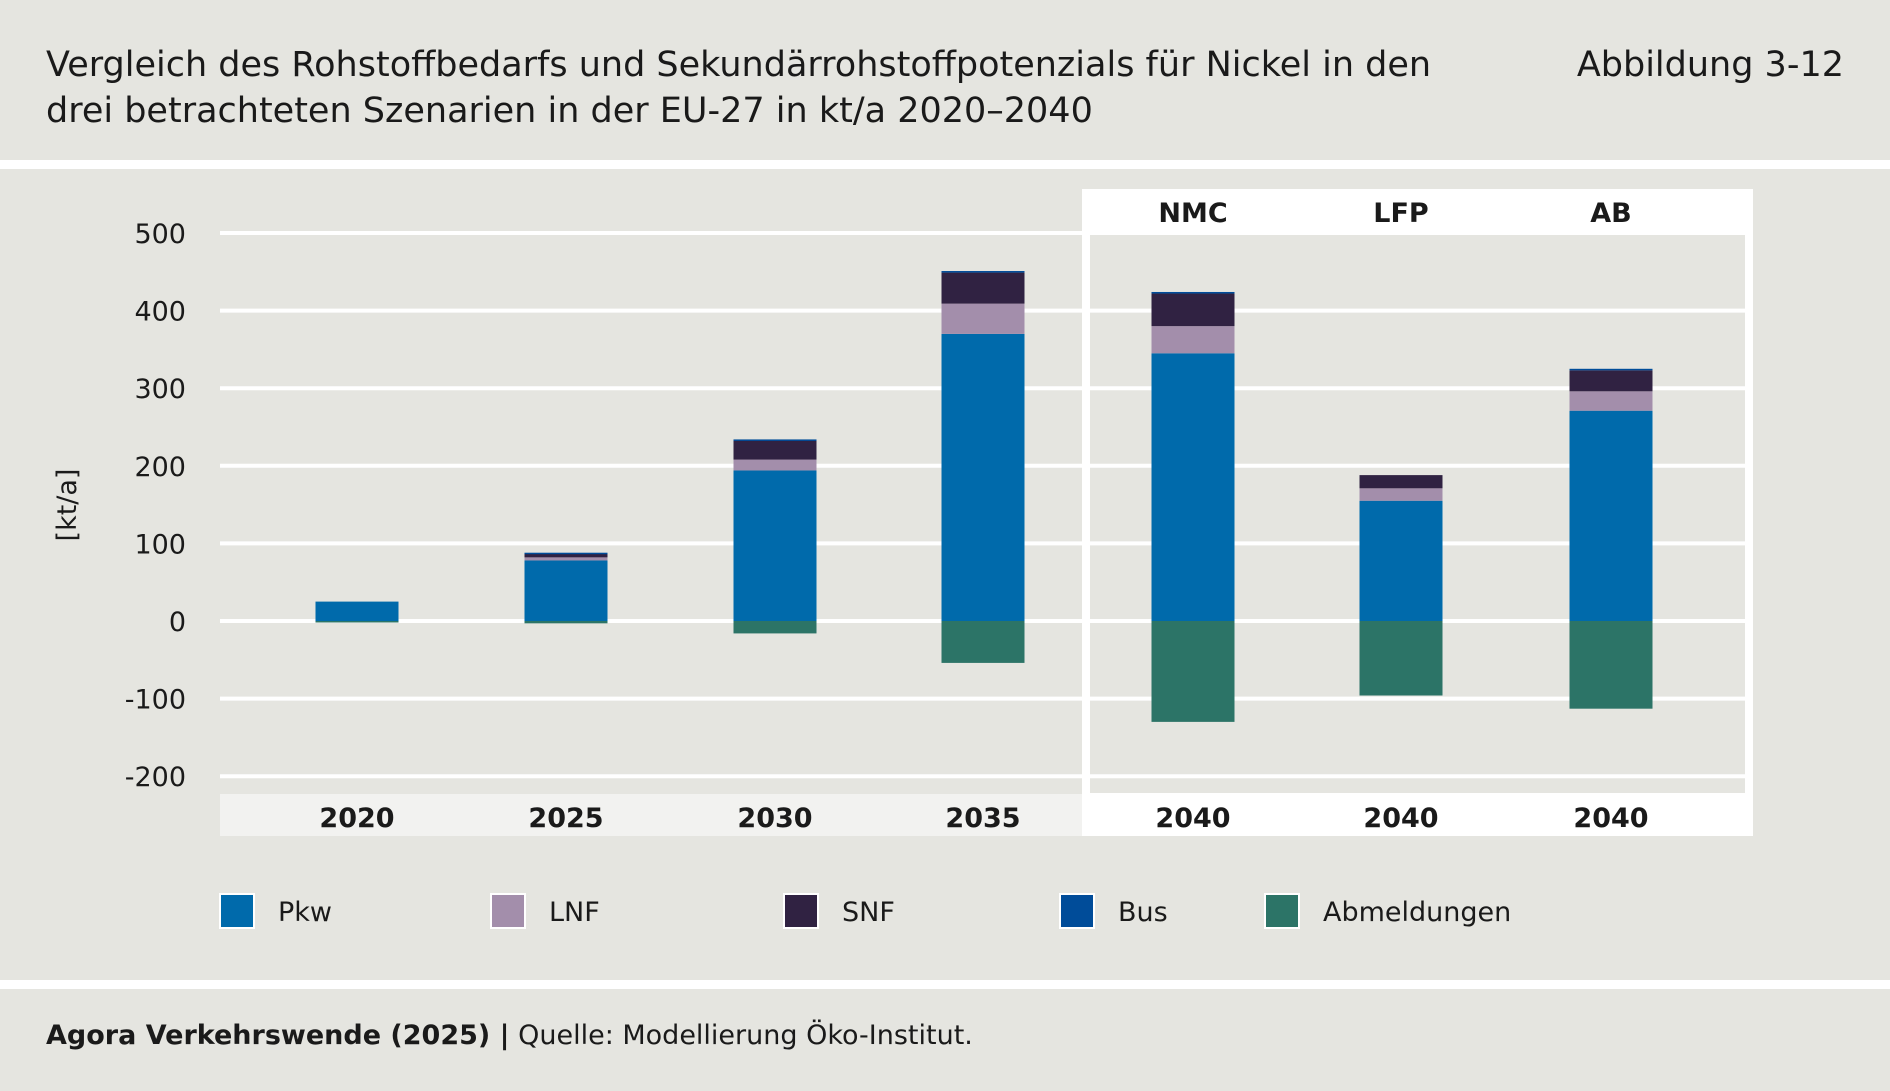 Image resolution: width=1890 pixels, height=1091 pixels. I want to click on source-text: Quelle: Modellierung Öko-Institut., so click(741, 1035).